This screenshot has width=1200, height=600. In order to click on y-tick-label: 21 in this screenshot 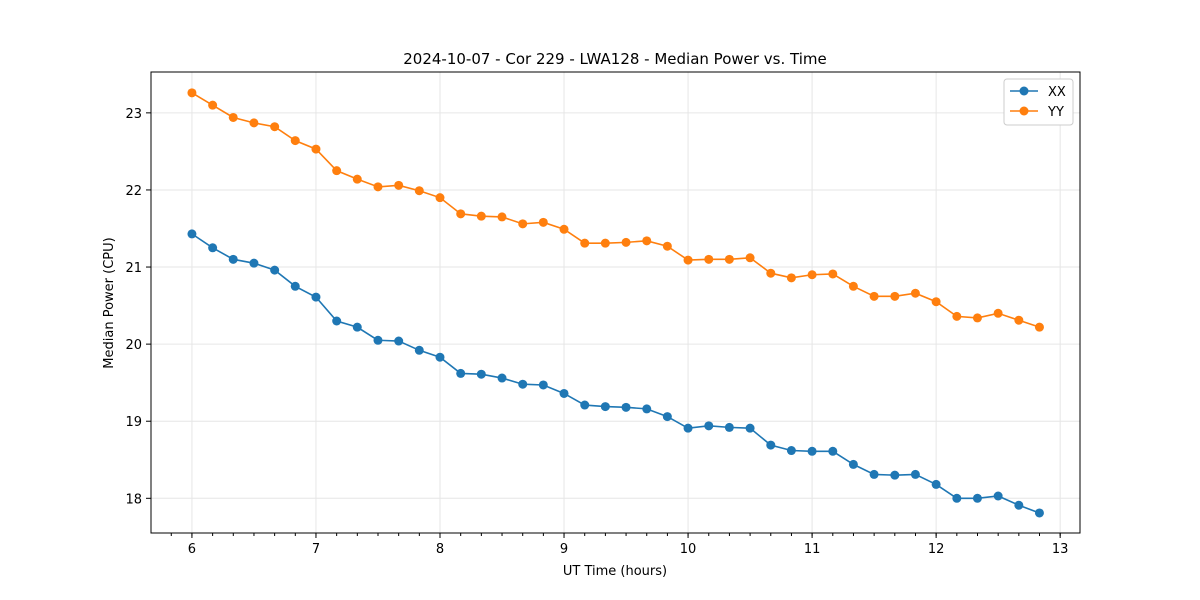, I will do `click(133, 268)`.